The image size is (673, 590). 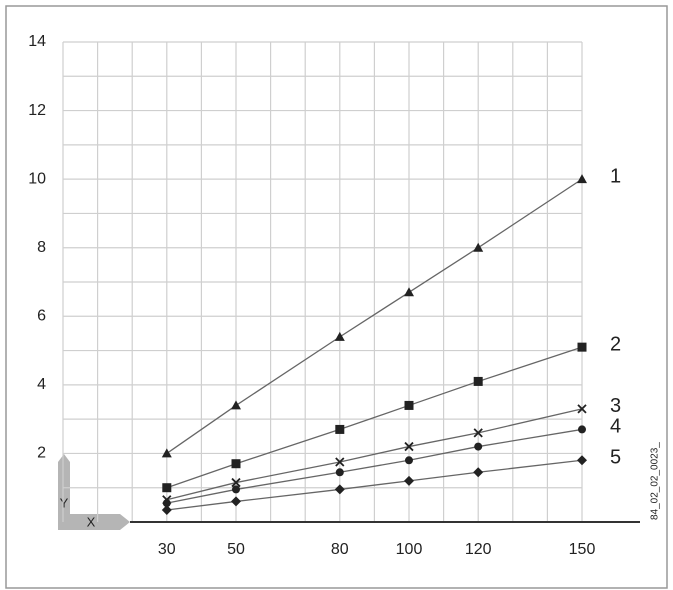 I want to click on y-tick-label: 10, so click(x=37, y=178).